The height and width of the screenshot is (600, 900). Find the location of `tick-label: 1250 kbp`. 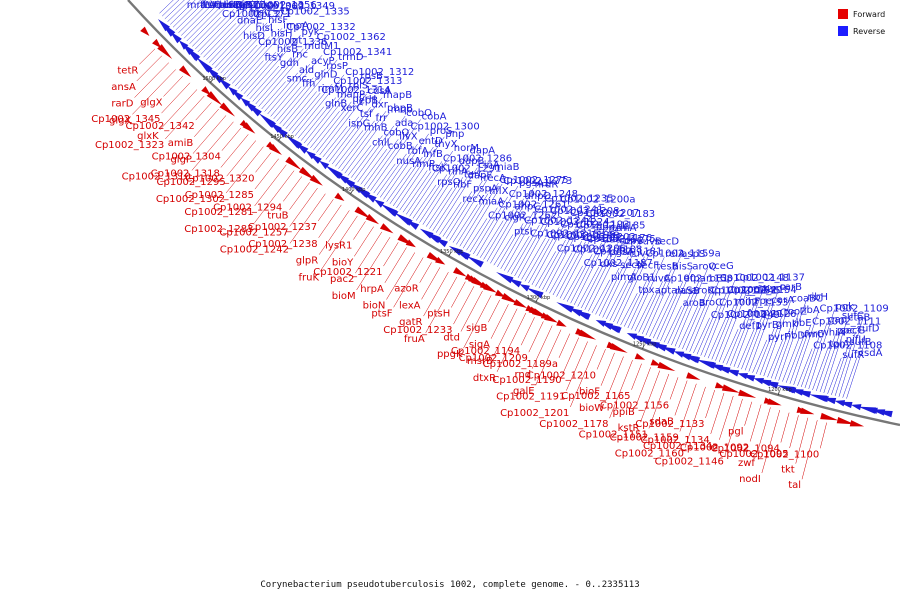

tick-label: 1250 kbp is located at coordinates (645, 344).